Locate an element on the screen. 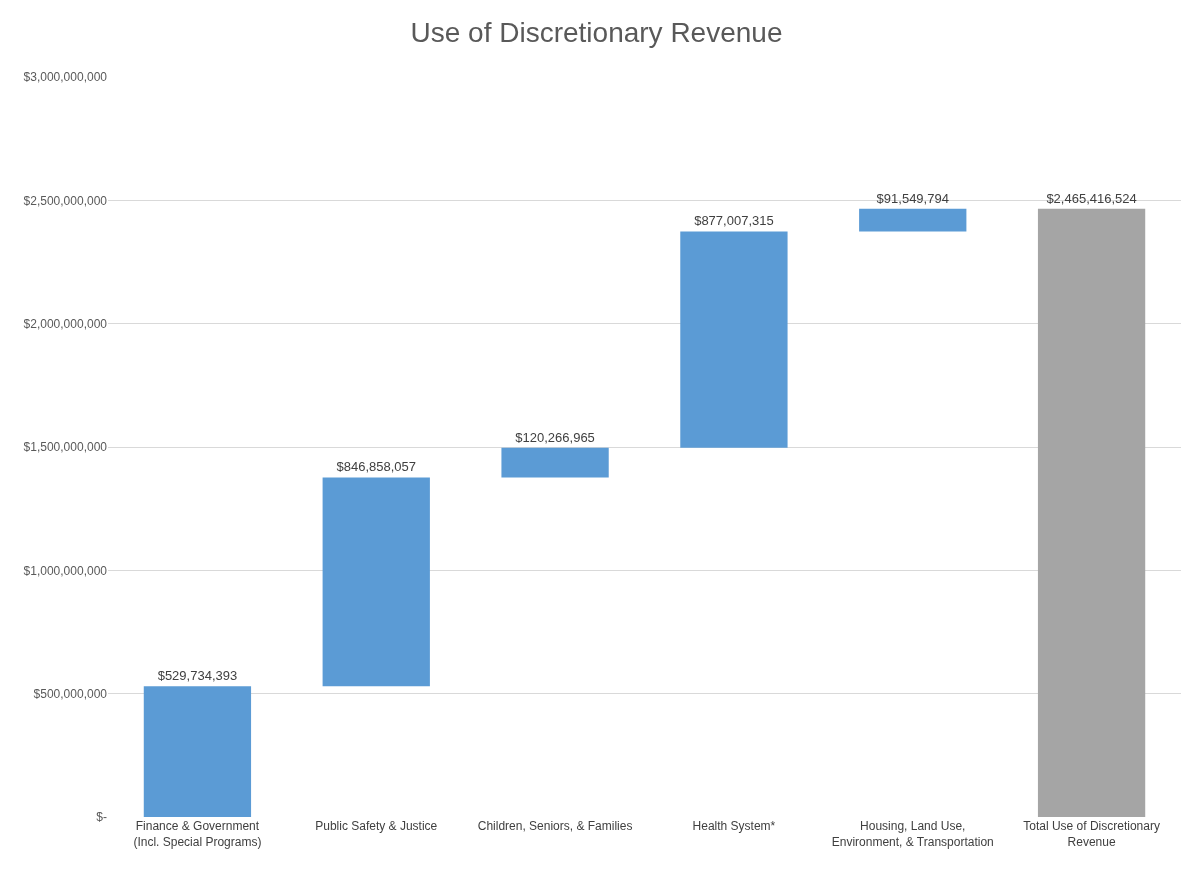 The width and height of the screenshot is (1193, 884). y-tick-label: $2,000,000,000 is located at coordinates (65, 323).